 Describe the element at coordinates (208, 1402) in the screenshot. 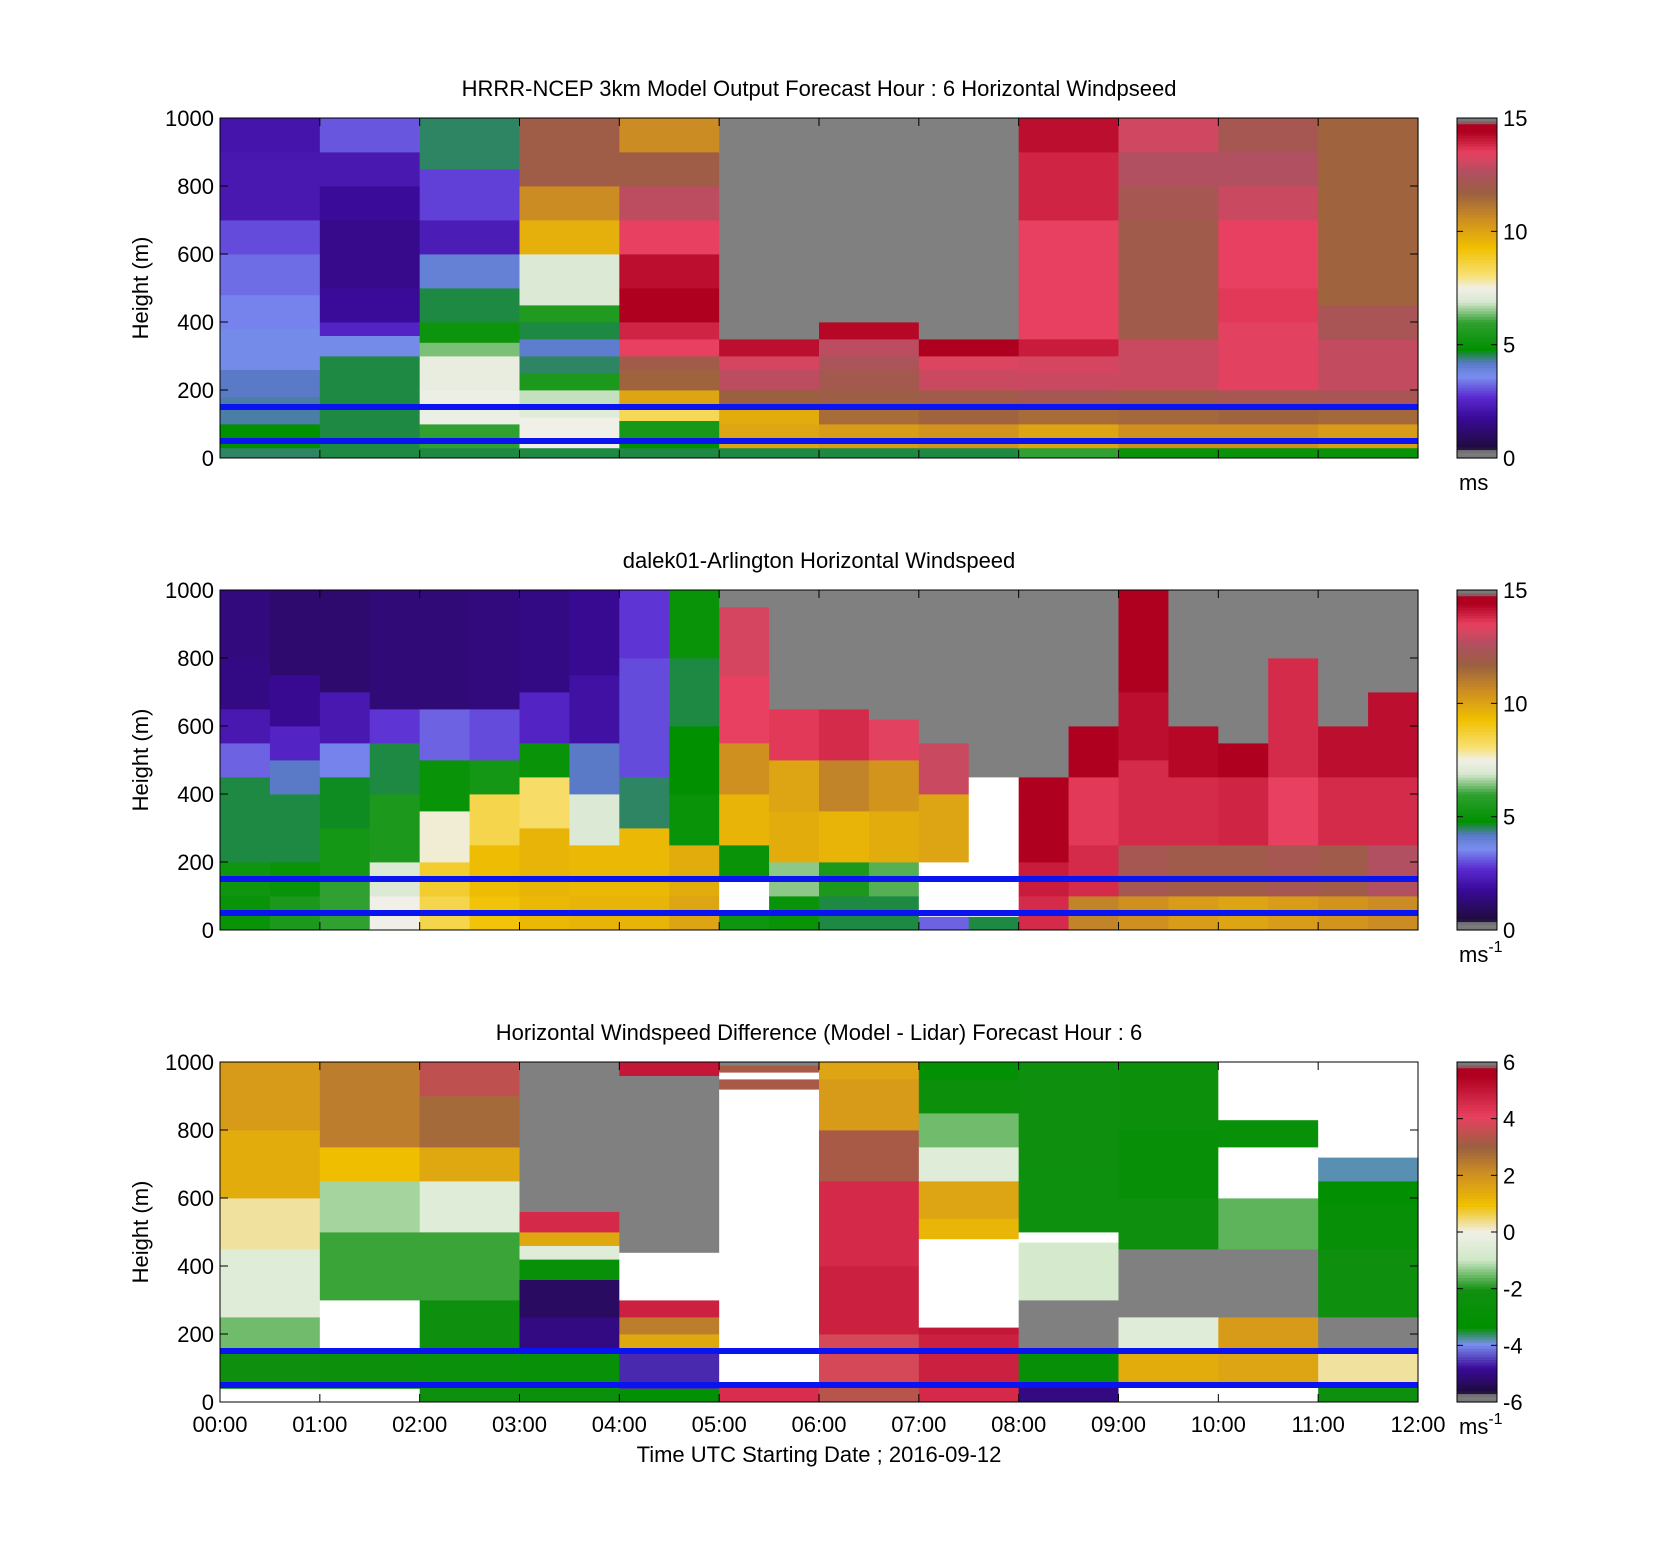

I see `y-tick-label: 0` at that location.